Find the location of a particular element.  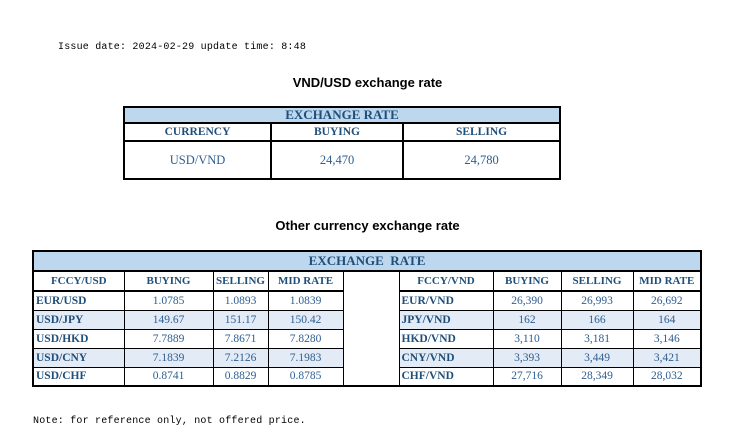

usd-table-title: VND/USD exchange rate is located at coordinates (367, 82).